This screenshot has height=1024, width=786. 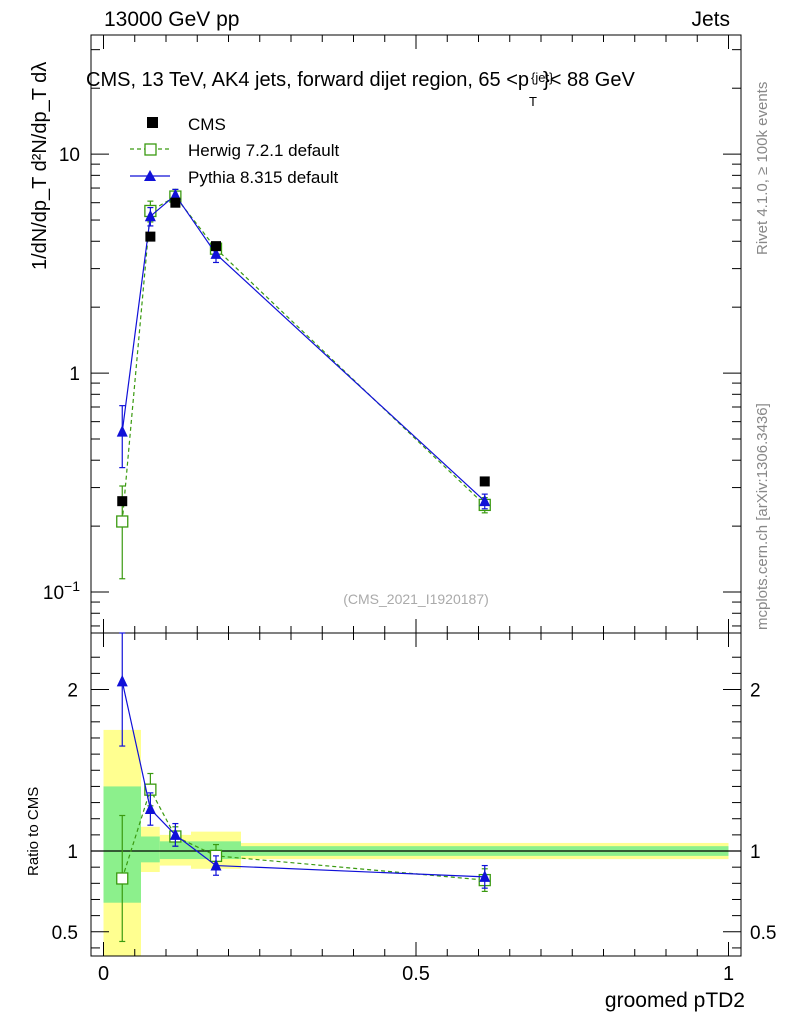 What do you see at coordinates (122, 878) in the screenshot?
I see `herwig-ratio-point` at bounding box center [122, 878].